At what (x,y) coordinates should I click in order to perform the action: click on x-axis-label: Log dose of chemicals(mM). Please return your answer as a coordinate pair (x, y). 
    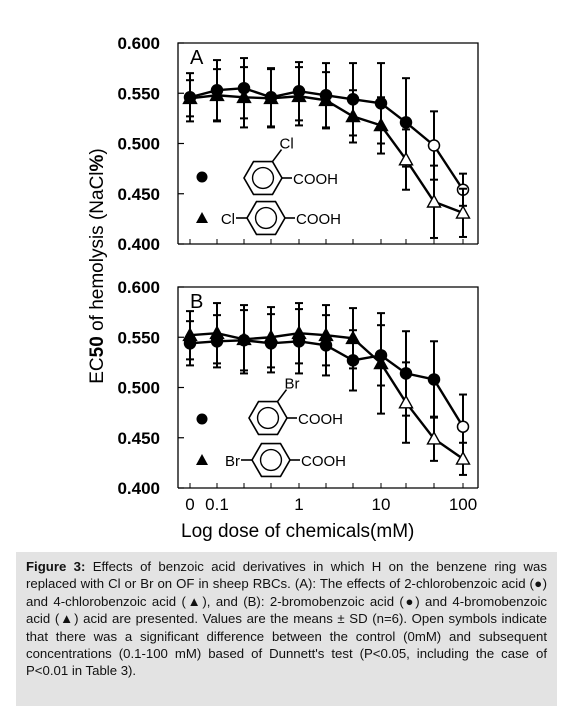
    Looking at the image, I should click on (297, 531).